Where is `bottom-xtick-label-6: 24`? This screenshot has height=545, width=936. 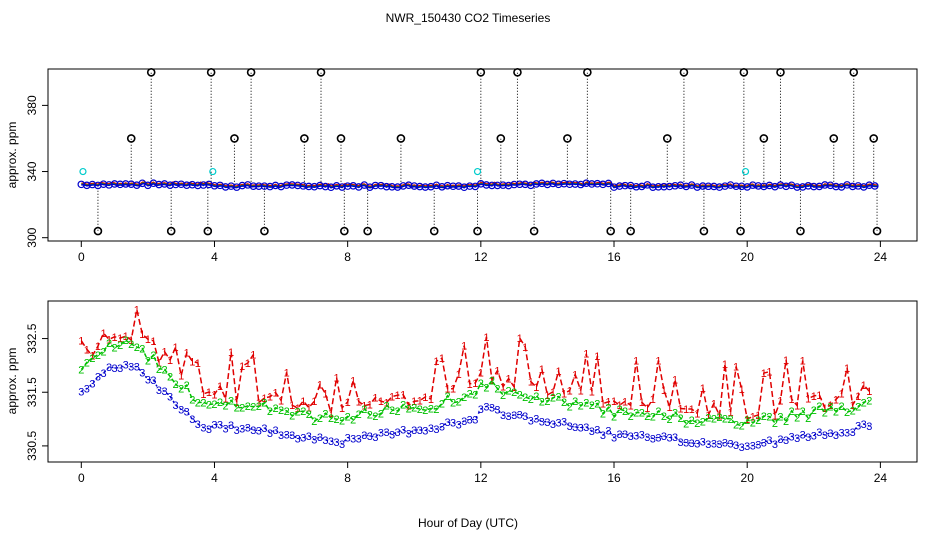 bottom-xtick-label-6: 24 is located at coordinates (881, 478).